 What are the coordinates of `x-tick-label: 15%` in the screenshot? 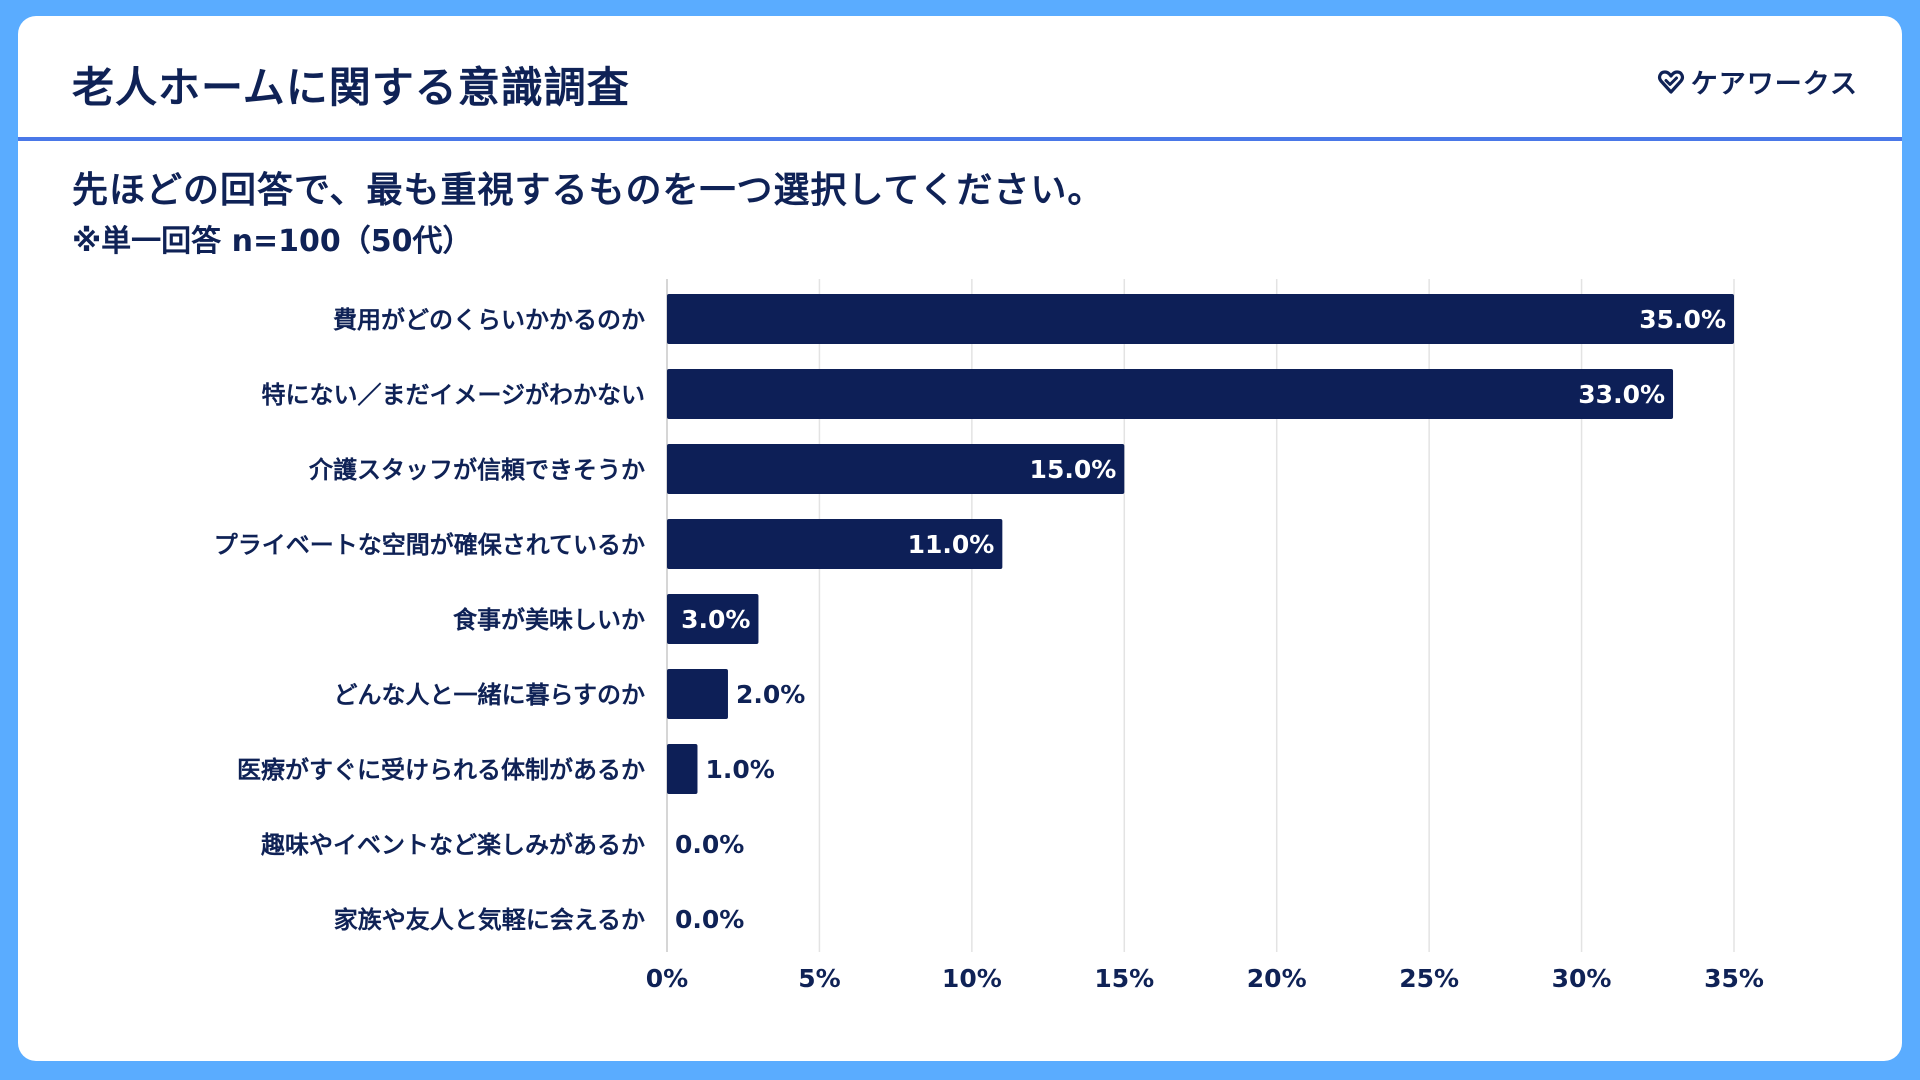 It's located at (1124, 978).